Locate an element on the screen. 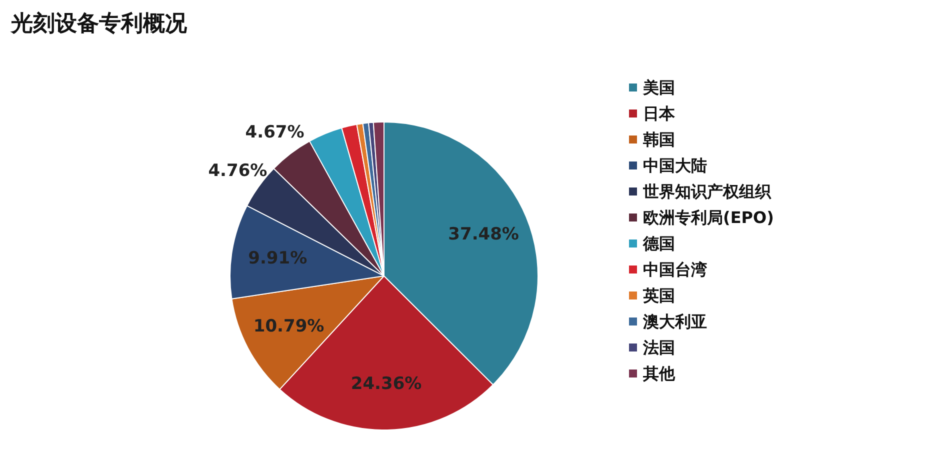 This screenshot has height=461, width=939. chart-title: 光刻设备专利概况 is located at coordinates (99, 23).